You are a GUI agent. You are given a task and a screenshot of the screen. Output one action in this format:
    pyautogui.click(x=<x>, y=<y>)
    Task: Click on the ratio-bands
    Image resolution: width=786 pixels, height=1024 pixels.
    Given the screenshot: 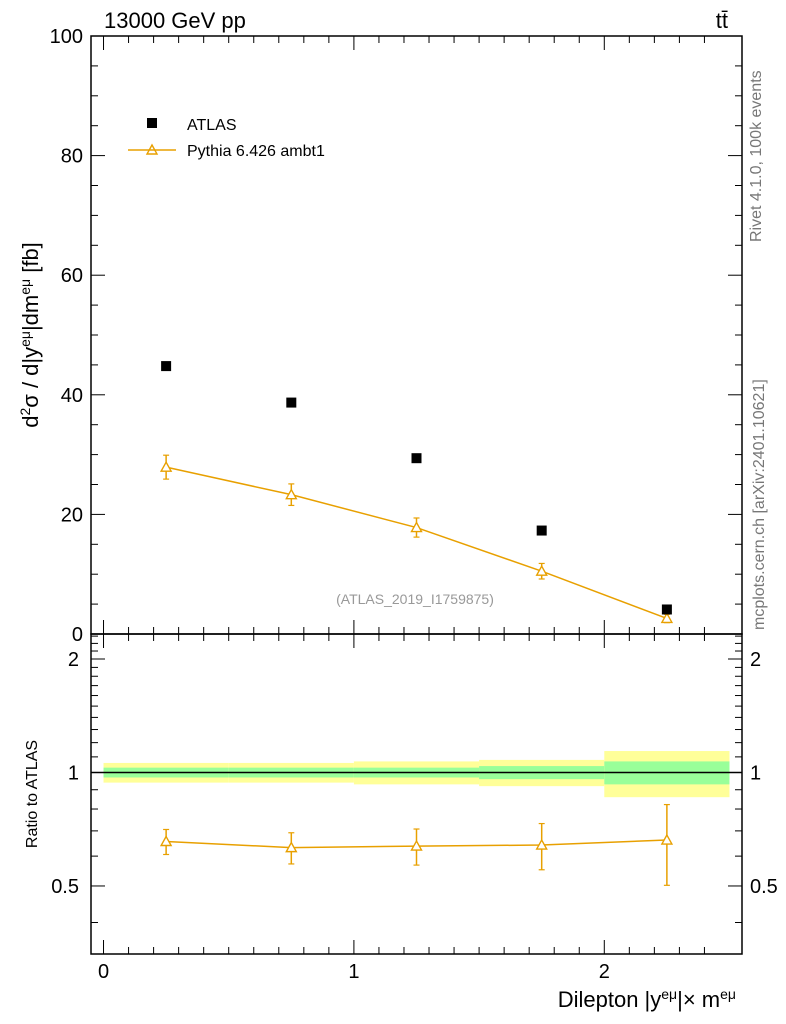 What is the action you would take?
    pyautogui.click(x=416, y=774)
    